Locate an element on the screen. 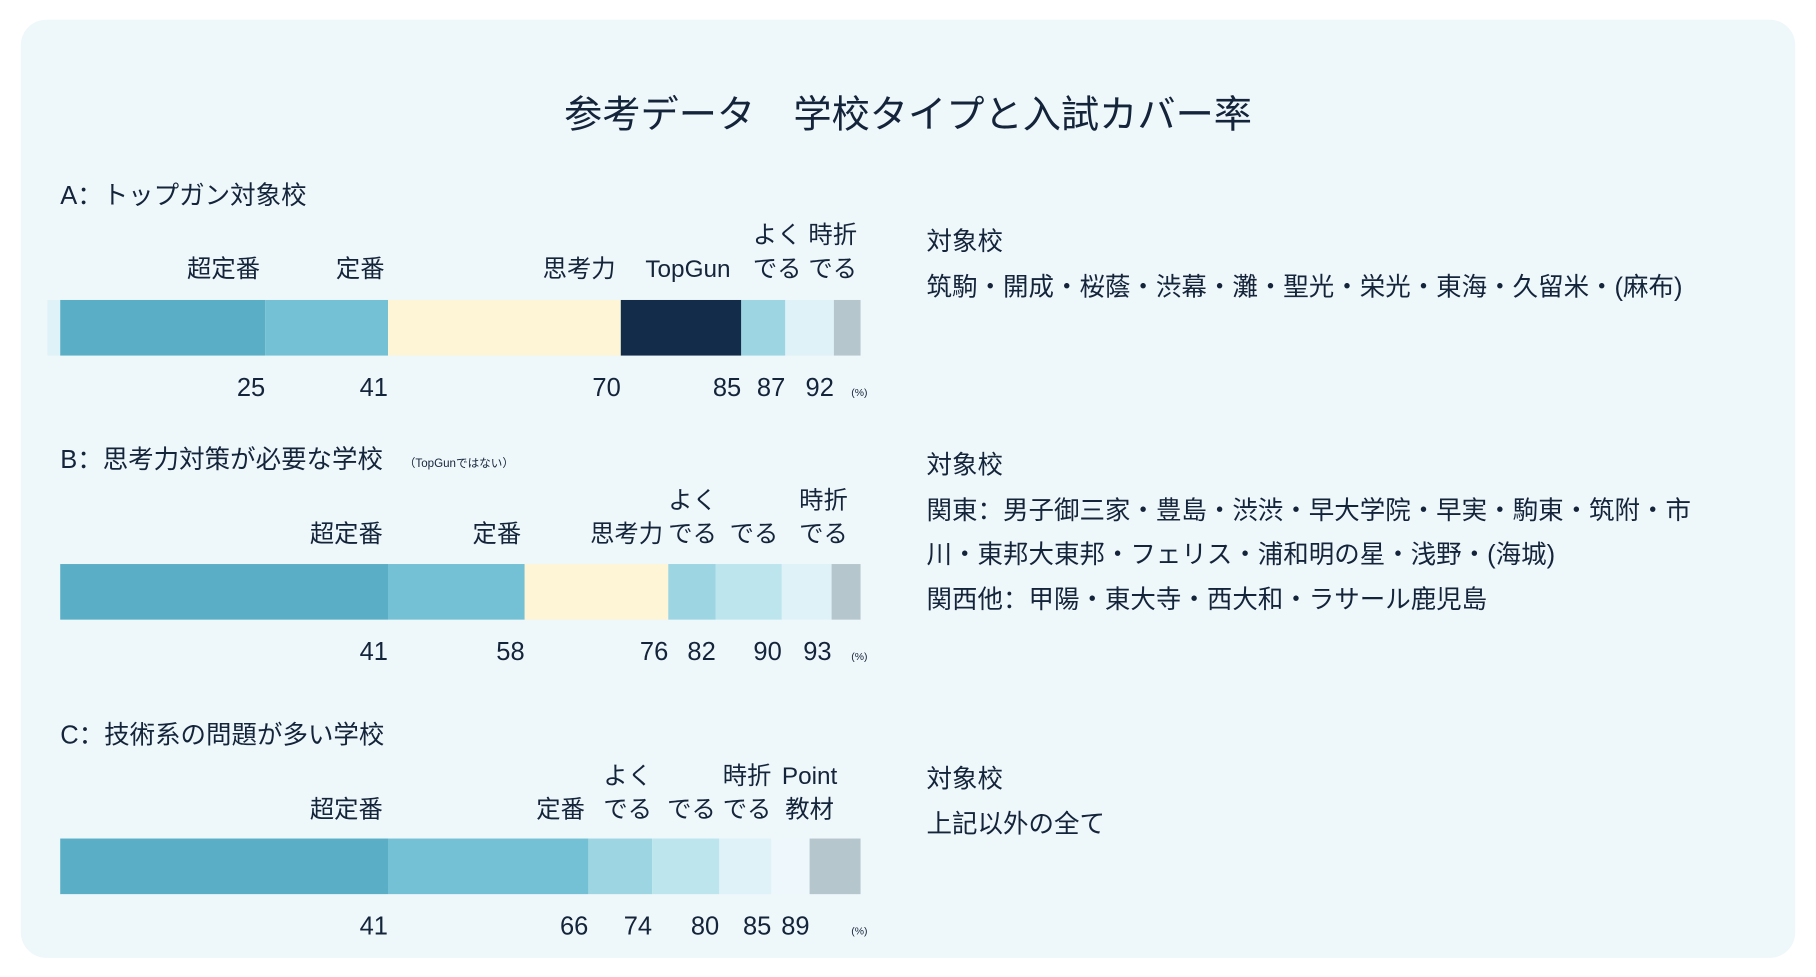  page-title: 参考データ 学校タイプと入試カバー率 is located at coordinates (908, 114).